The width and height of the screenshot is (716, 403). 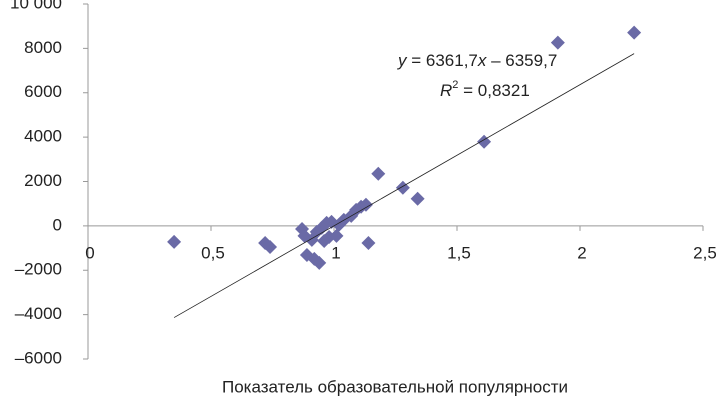 I want to click on x-axis-label: Показатель образовательной популярности, so click(x=395, y=386).